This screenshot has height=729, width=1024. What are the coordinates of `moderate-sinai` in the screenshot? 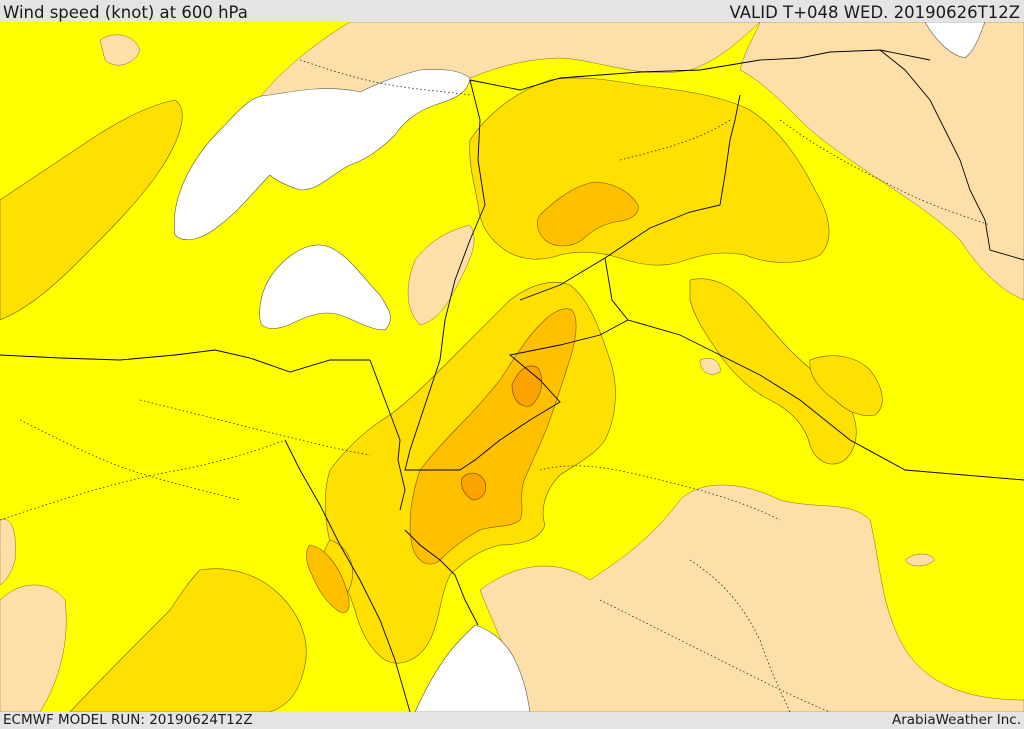 It's located at (188, 640).